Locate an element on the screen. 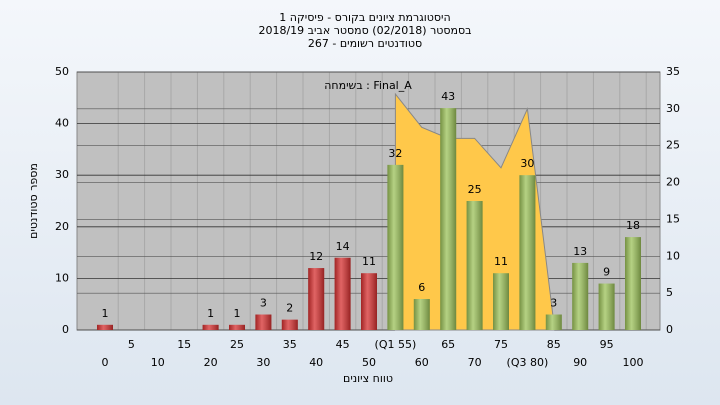 The width and height of the screenshot is (720, 405). value-label: 2 is located at coordinates (289, 308).